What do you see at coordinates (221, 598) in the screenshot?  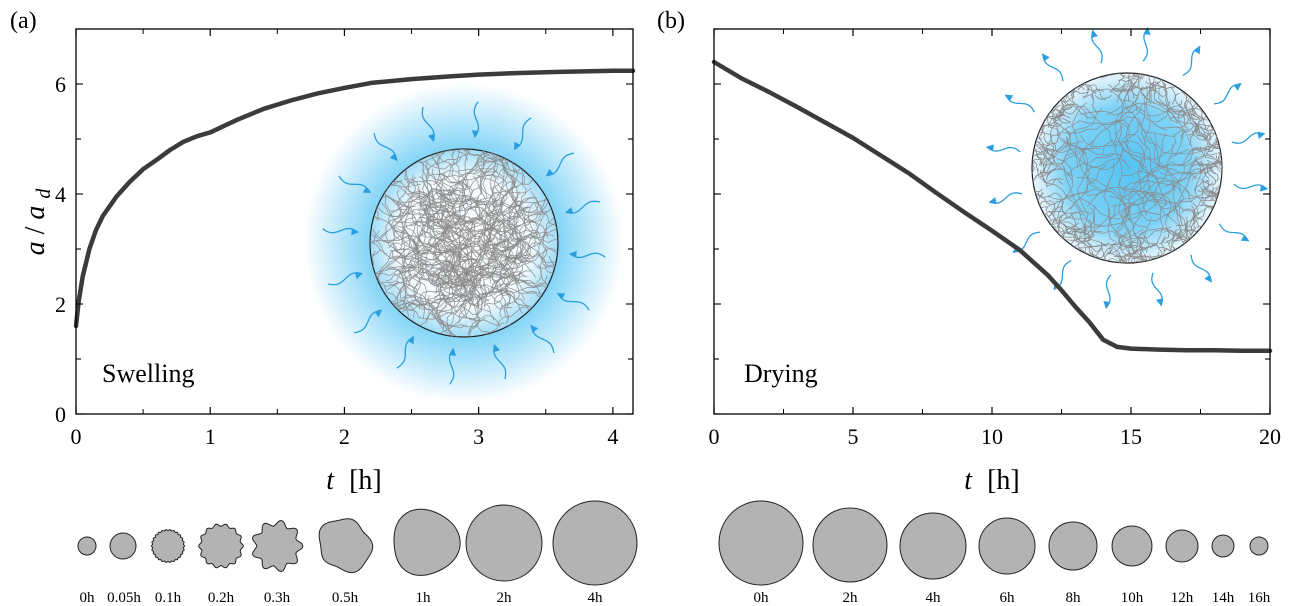 I see `swell-label-3: 0.2h` at bounding box center [221, 598].